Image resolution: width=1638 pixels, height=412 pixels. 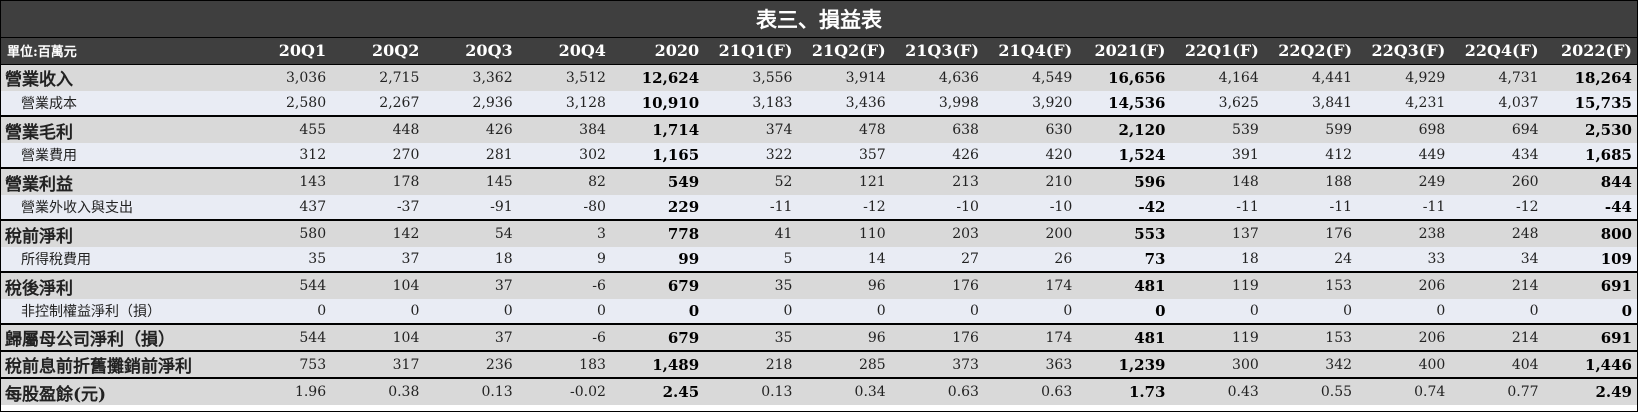 I want to click on table-cell: 3,625, so click(x=1217, y=103).